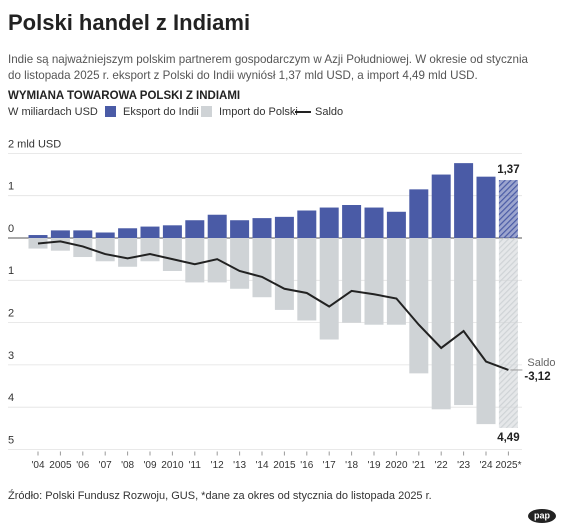  Describe the element at coordinates (261, 465) in the screenshot. I see `x-tick-label: '14` at that location.